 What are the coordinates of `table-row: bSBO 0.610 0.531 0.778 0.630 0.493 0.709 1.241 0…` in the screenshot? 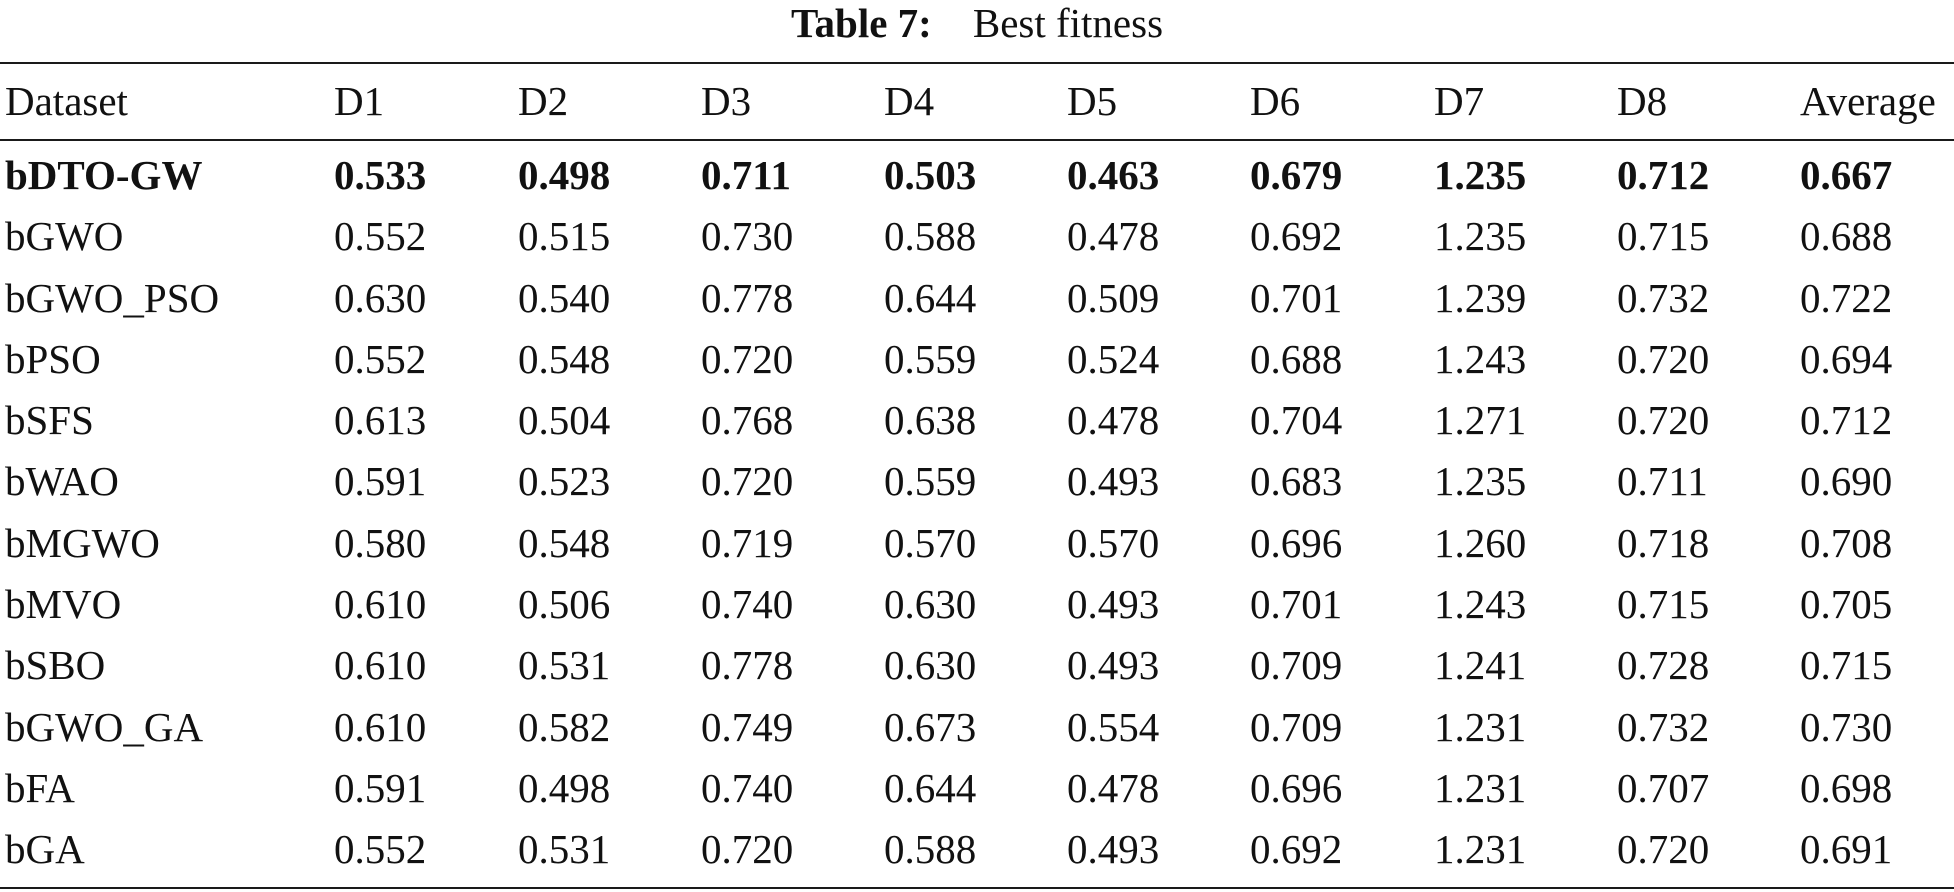 It's located at (977, 665).